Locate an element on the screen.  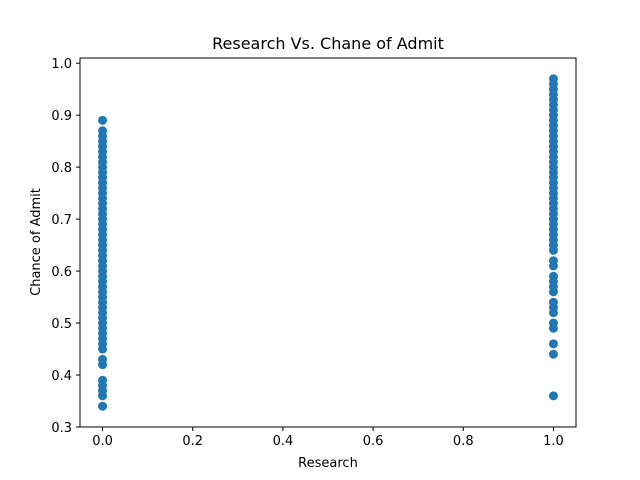
y-tick-label: 0.7 is located at coordinates (61, 220).